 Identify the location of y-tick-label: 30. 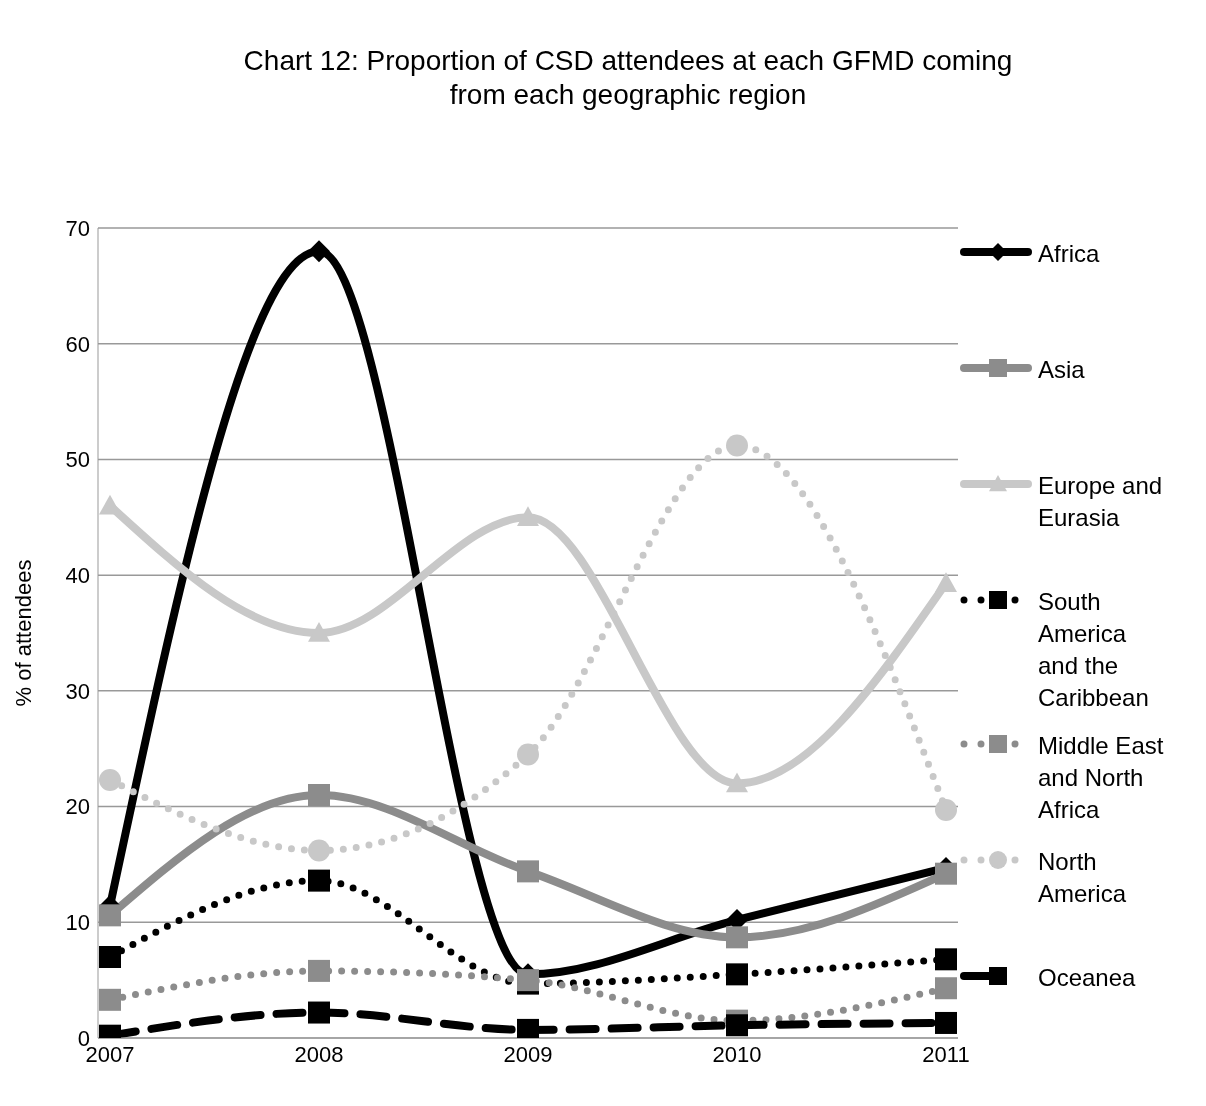
(77, 691).